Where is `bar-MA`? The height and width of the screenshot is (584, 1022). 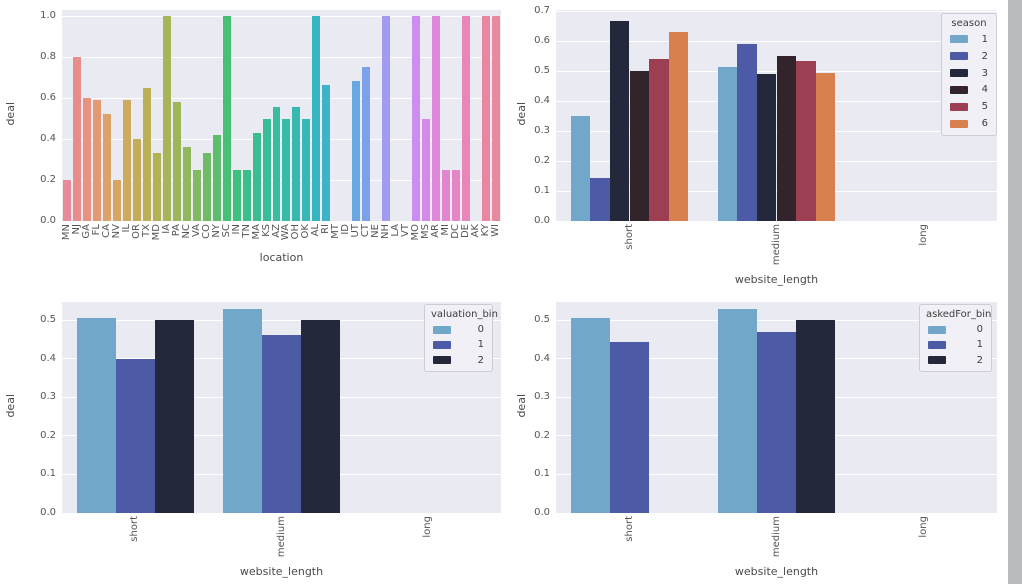 bar-MA is located at coordinates (256, 176).